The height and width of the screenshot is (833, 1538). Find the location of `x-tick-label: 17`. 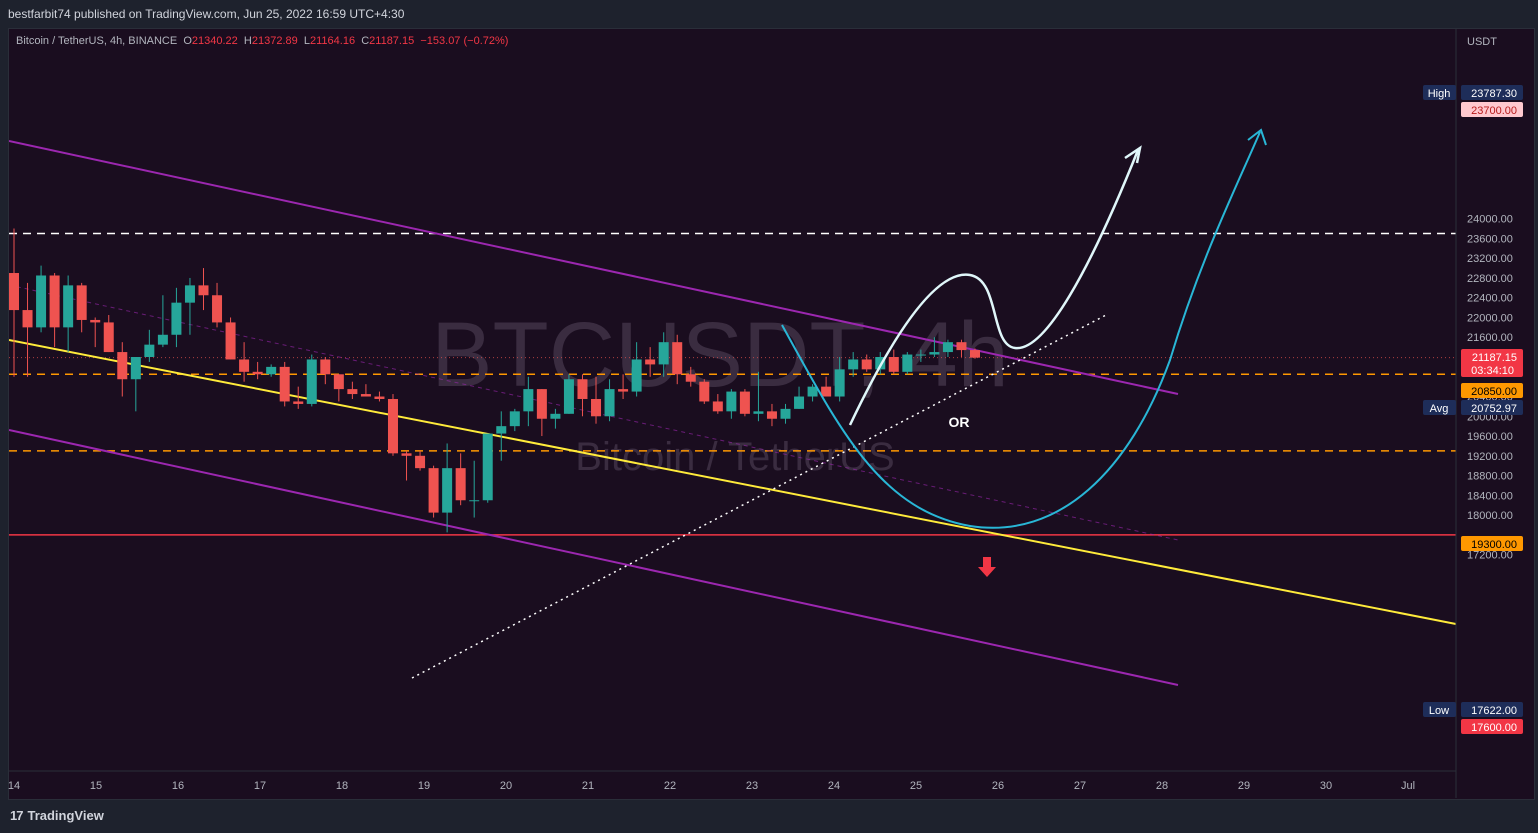

x-tick-label: 17 is located at coordinates (260, 786).